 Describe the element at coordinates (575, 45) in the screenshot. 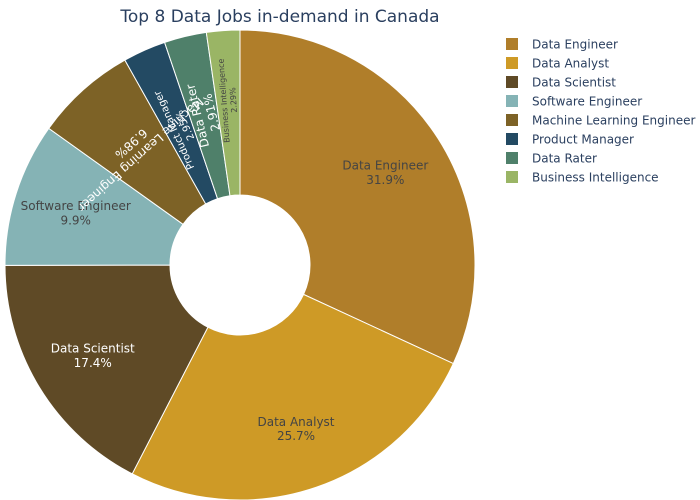

I see `legend-label-data-engineer: Data Engineer` at that location.